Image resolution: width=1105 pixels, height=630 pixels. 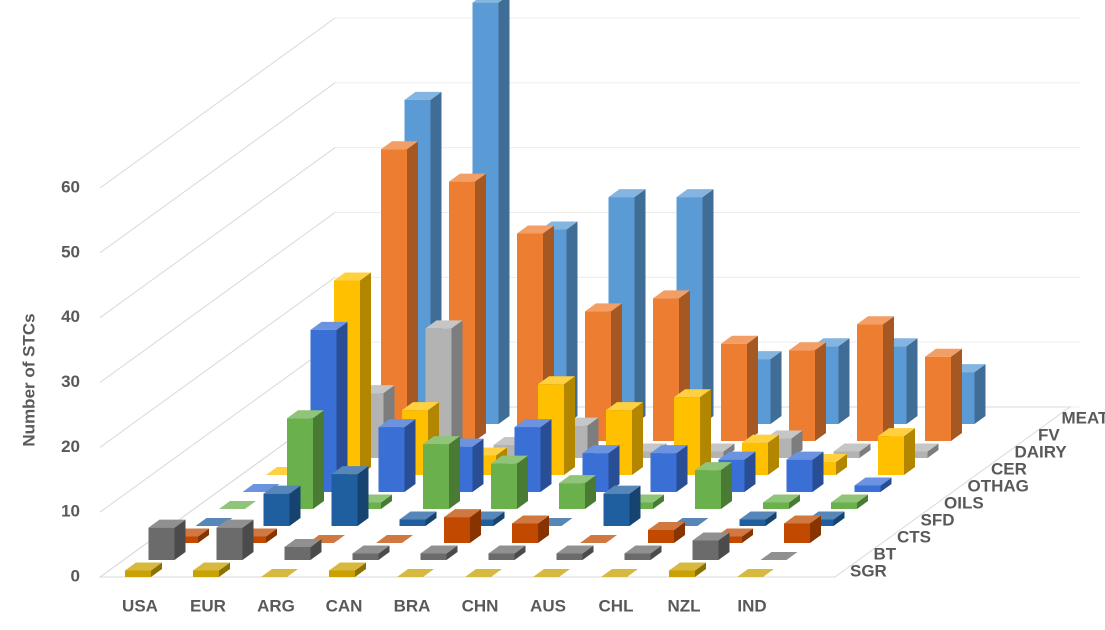 I want to click on x-tick-label: CHL, so click(x=616, y=605).